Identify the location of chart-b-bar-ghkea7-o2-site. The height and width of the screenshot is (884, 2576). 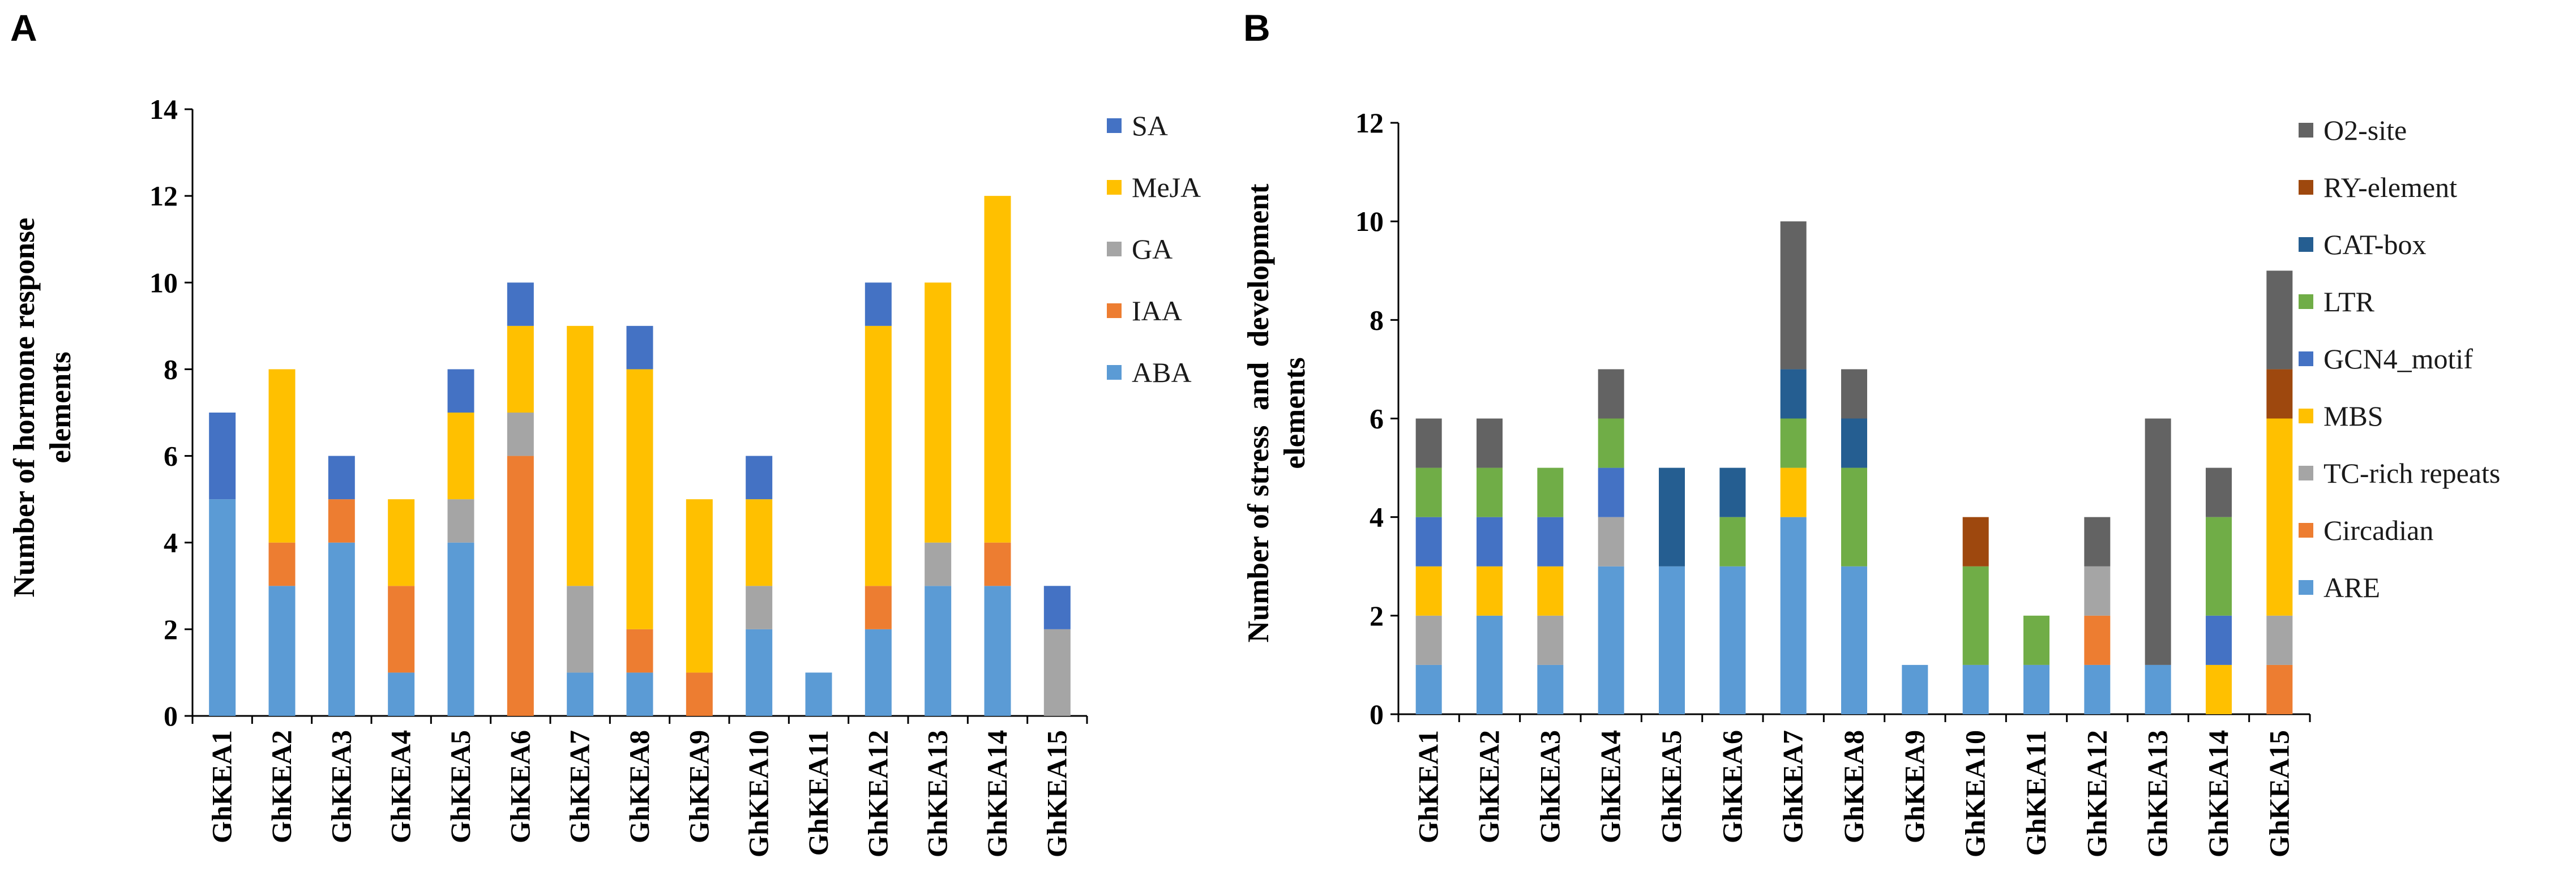
(1793, 295).